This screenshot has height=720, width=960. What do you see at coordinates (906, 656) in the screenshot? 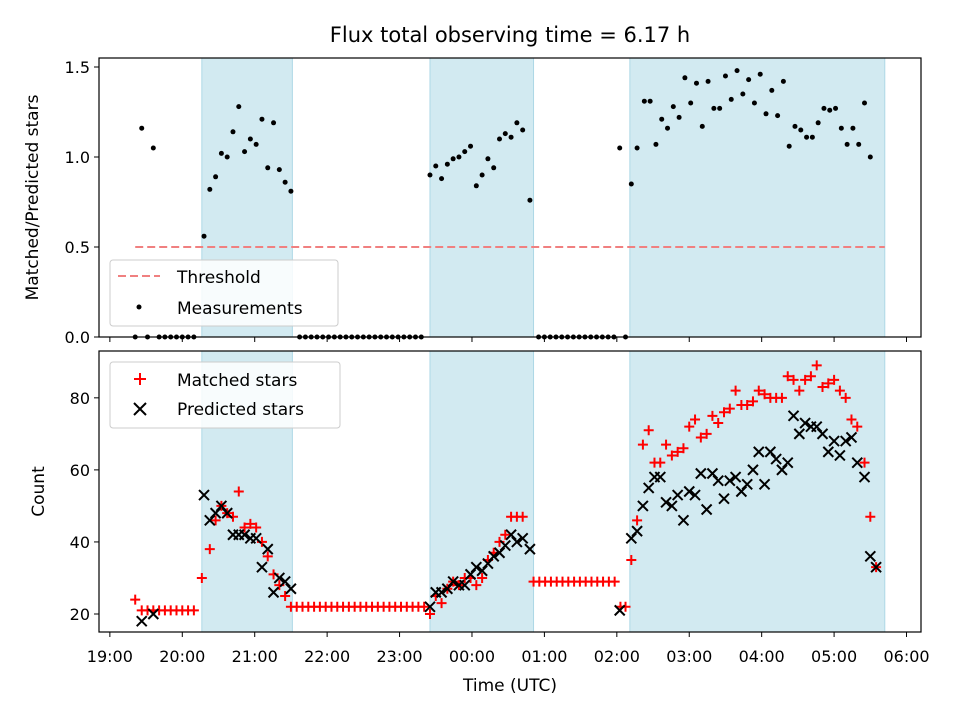
I see `x-tick-label: 06:00` at bounding box center [906, 656].